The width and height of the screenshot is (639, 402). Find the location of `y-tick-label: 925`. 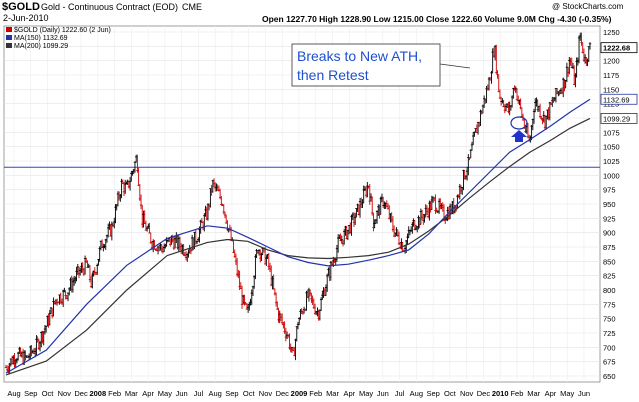

y-tick-label: 925 is located at coordinates (609, 218).